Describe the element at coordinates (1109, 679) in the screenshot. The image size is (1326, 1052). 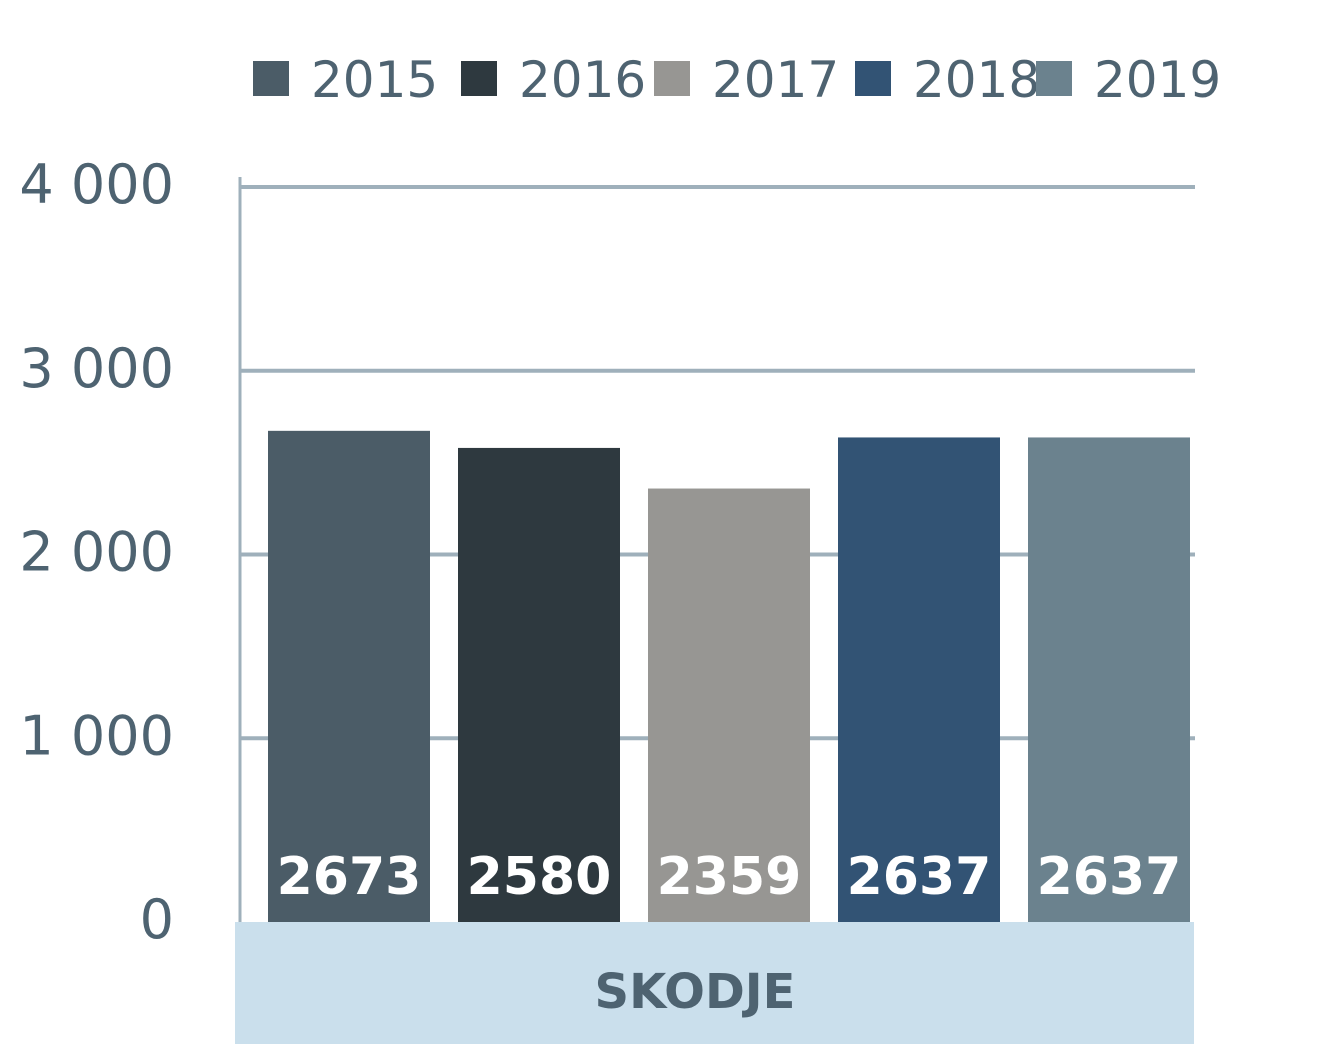
I see `bar-2019` at that location.